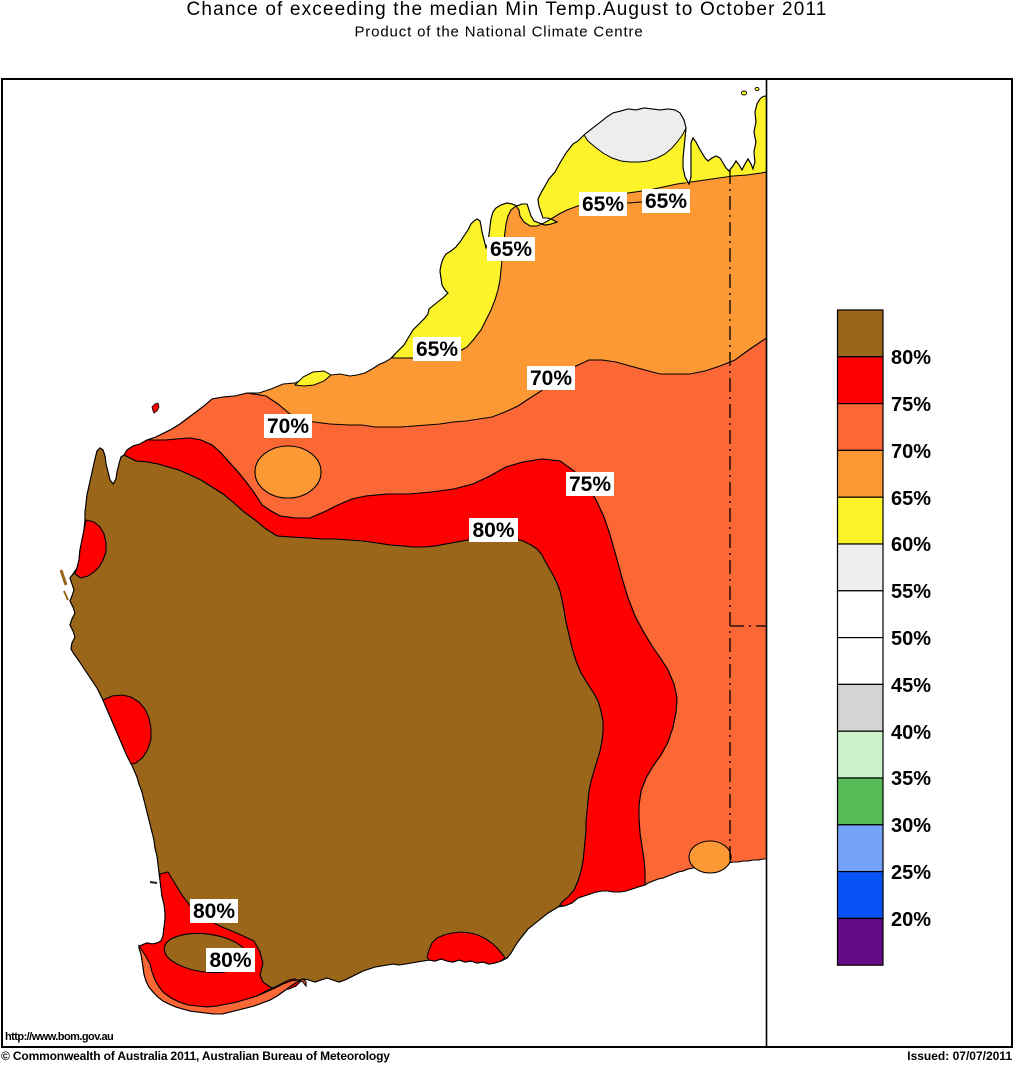 The height and width of the screenshot is (1066, 1014). Describe the element at coordinates (911, 733) in the screenshot. I see `svg-text: 40%` at that location.